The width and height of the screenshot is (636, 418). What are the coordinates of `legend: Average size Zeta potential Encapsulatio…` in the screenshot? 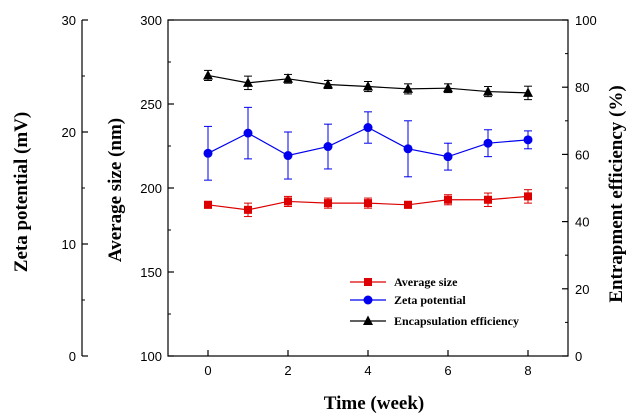 It's located at (434, 301).